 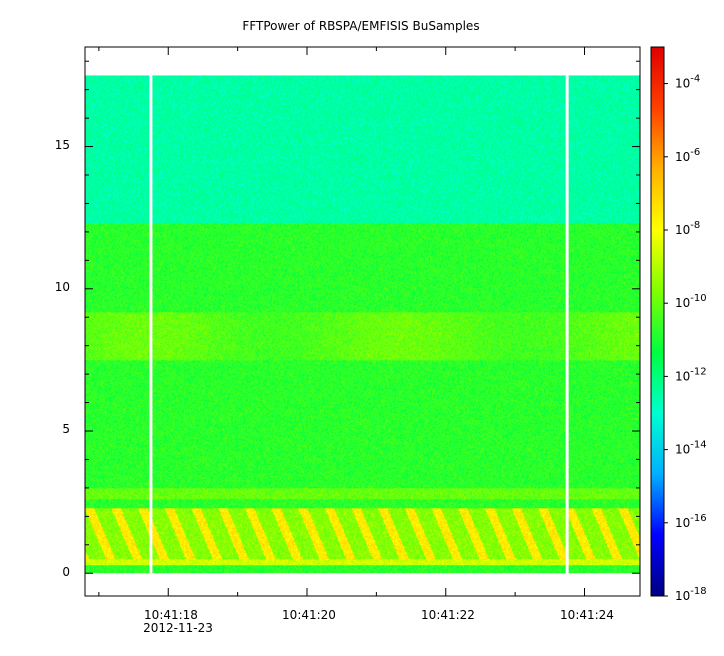 I want to click on x-tick-label-0: 10:41:18, so click(x=171, y=615).